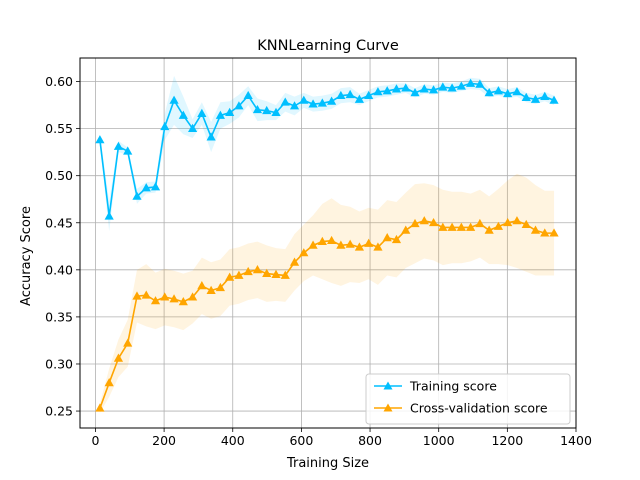  Describe the element at coordinates (328, 46) in the screenshot. I see `chart-title: KNNLearning Curve` at that location.